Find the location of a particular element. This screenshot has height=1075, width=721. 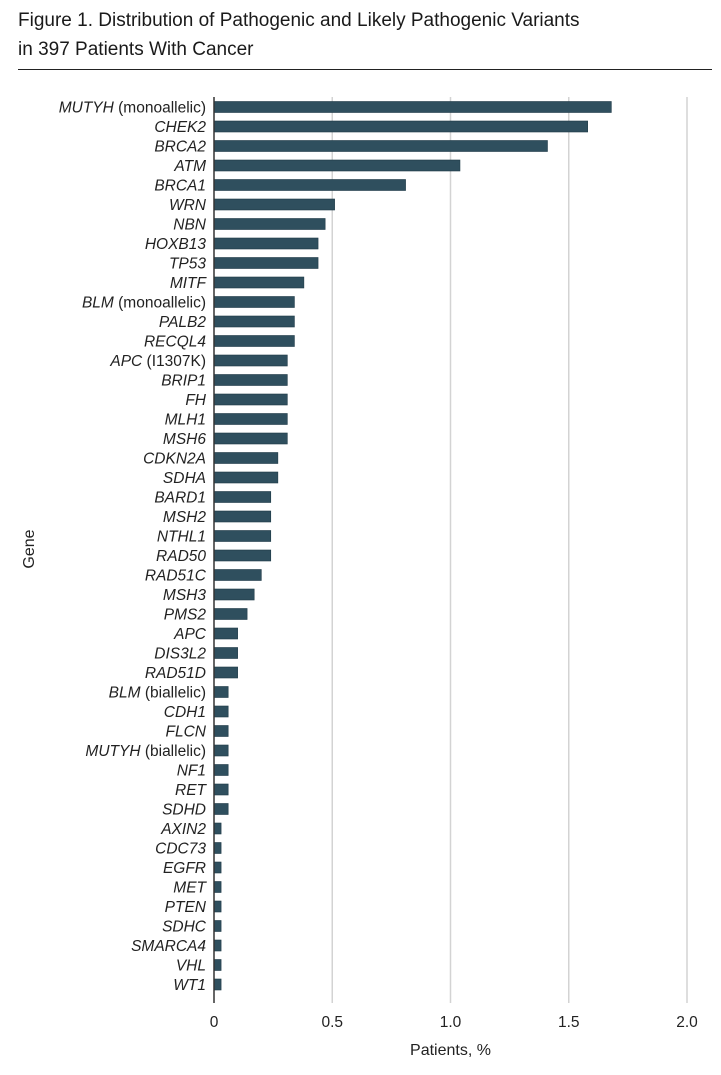

gene-name: APC is located at coordinates (126, 361).